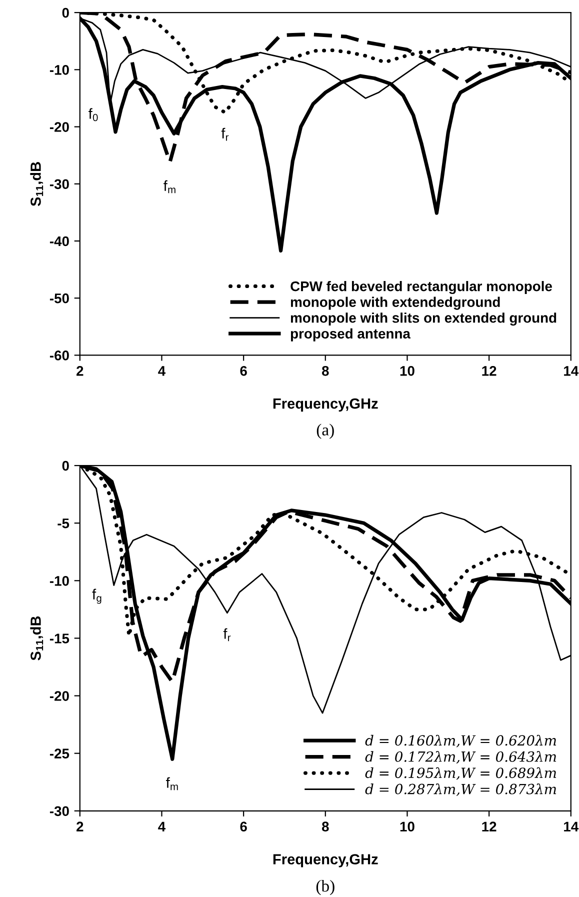 The image size is (579, 897). What do you see at coordinates (59, 355) in the screenshot?
I see `y-tick-label: -60` at bounding box center [59, 355].